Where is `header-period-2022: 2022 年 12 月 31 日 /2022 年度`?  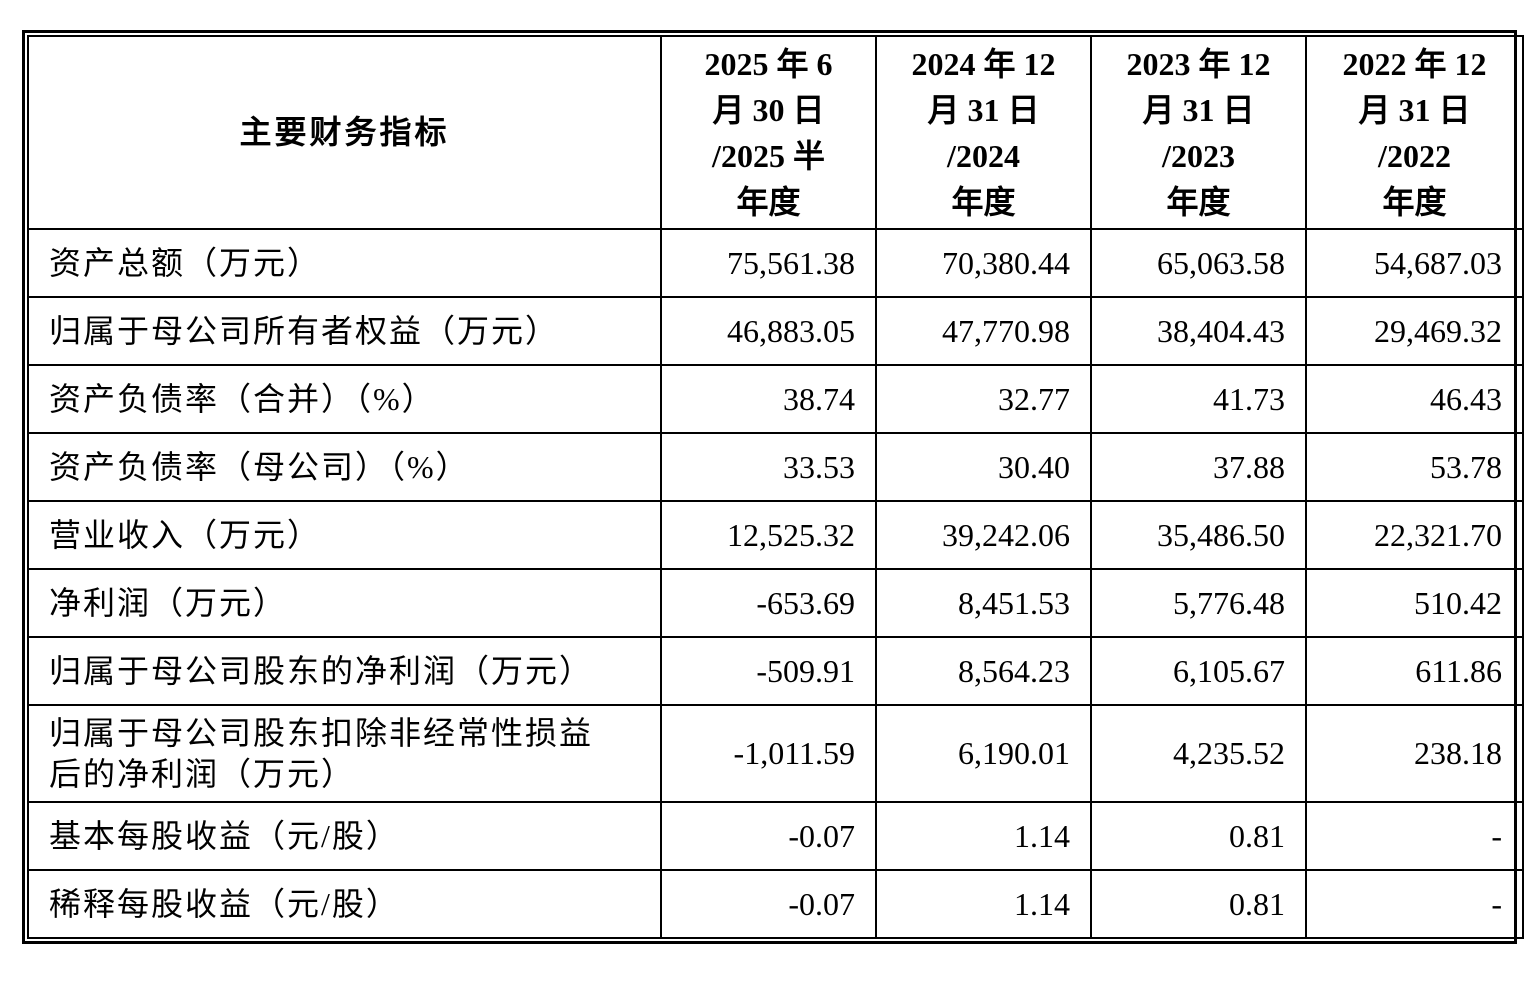 header-period-2022: 2022 年 12 月 31 日 /2022 年度 is located at coordinates (1414, 132).